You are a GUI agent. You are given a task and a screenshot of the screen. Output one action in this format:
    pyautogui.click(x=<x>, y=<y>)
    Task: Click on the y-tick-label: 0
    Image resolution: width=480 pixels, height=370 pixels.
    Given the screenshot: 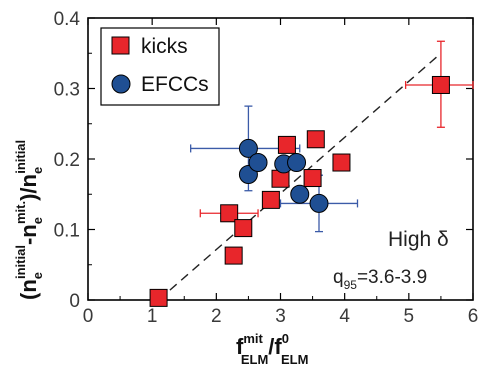 What is the action you would take?
    pyautogui.click(x=74, y=301)
    